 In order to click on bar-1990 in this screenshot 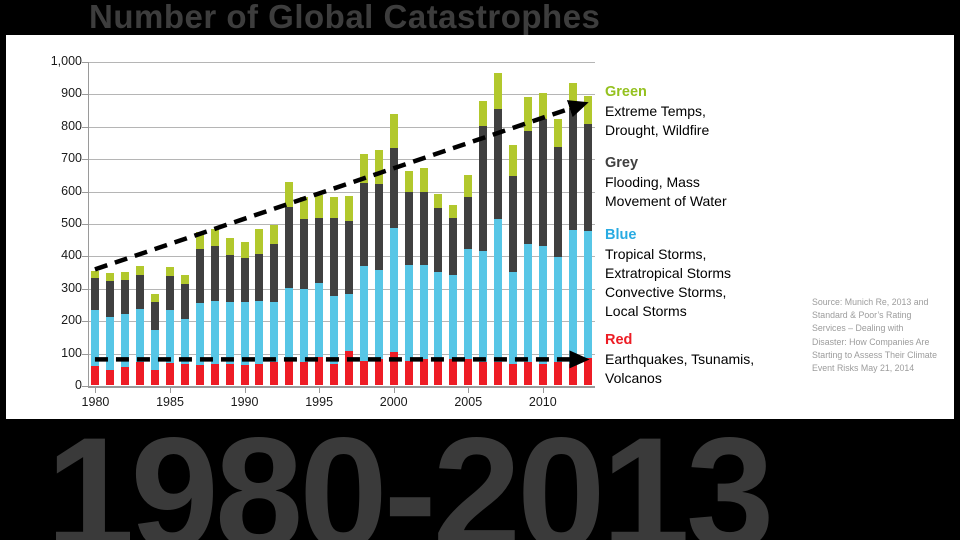, I will do `click(244, 313)`.